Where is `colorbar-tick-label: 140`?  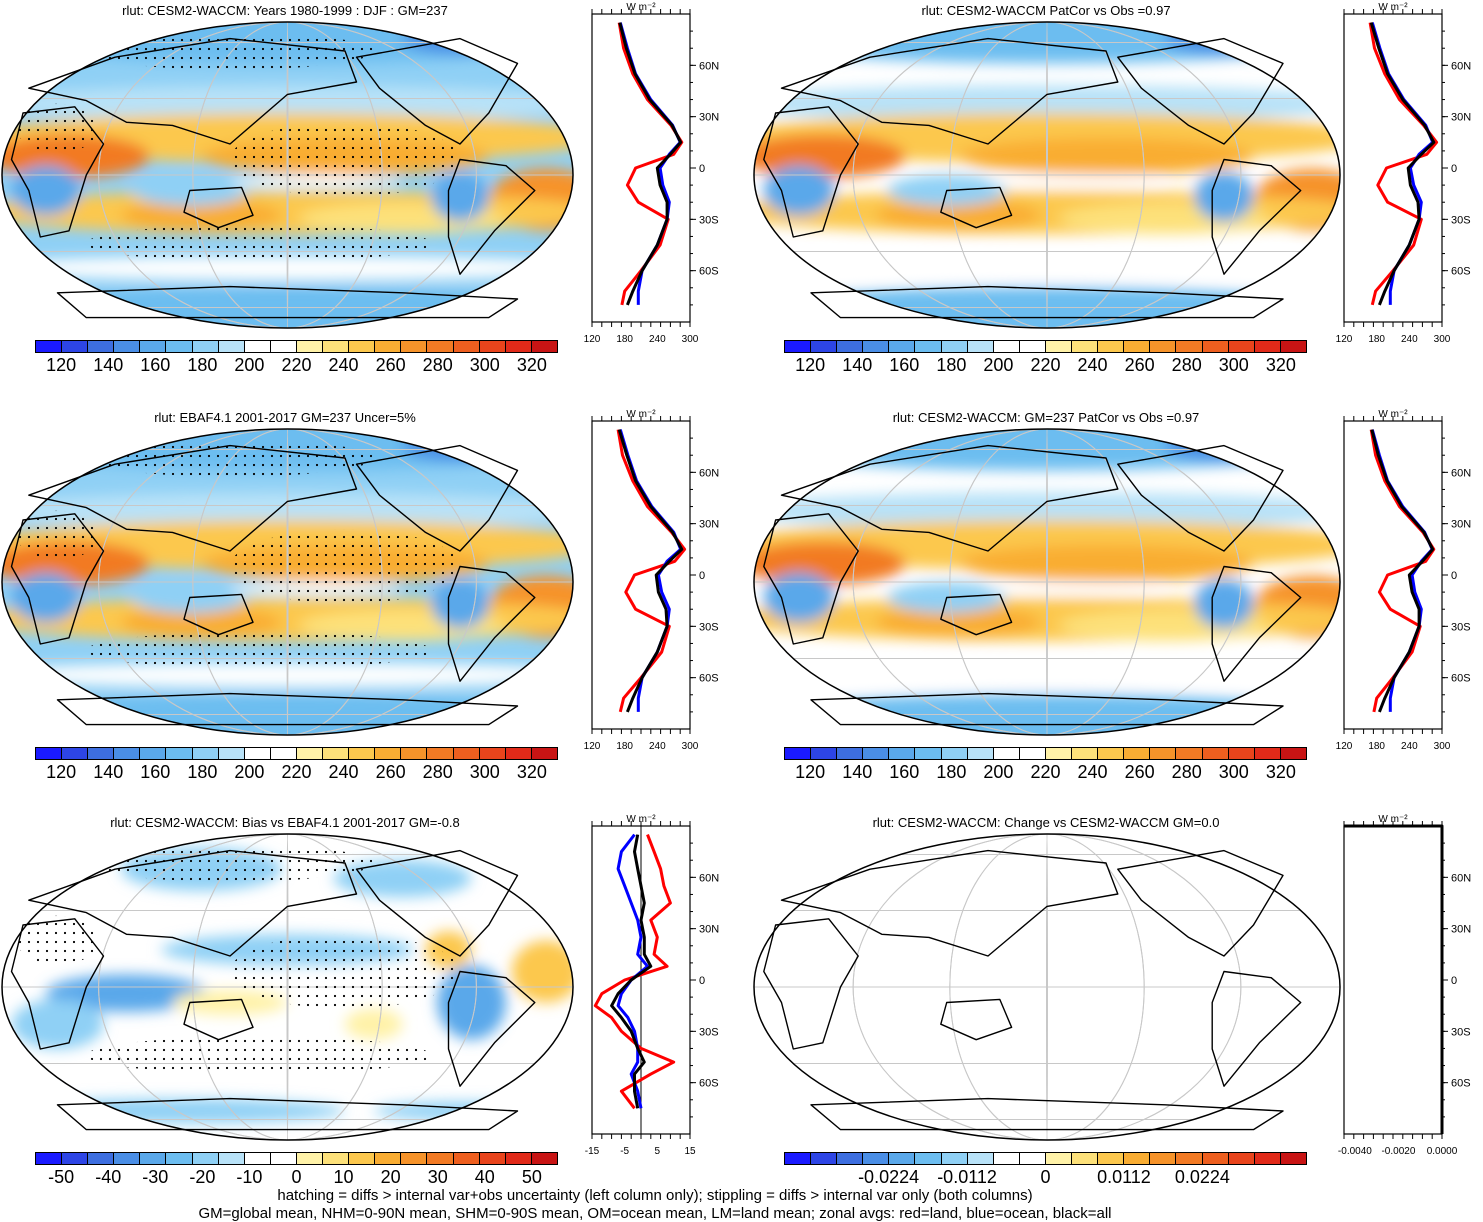 colorbar-tick-label: 140 is located at coordinates (857, 772).